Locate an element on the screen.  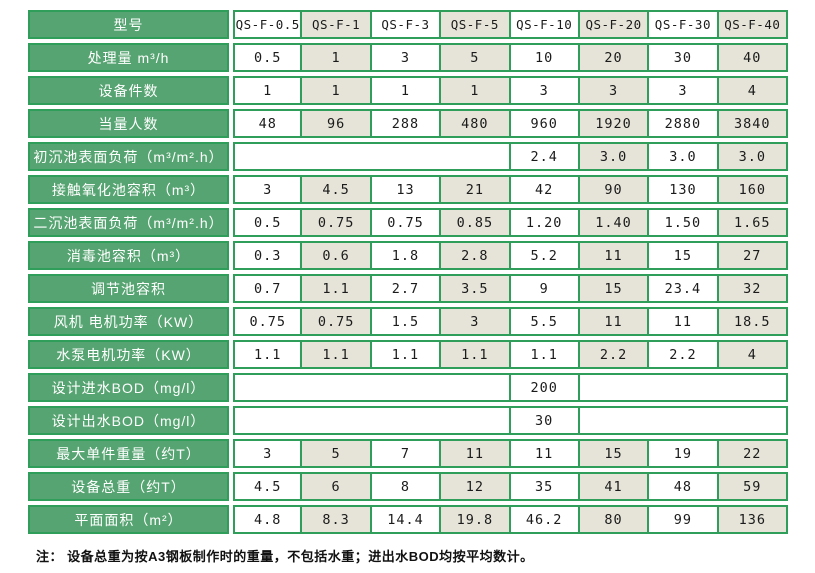
value-cell: 8 is located at coordinates (406, 486).